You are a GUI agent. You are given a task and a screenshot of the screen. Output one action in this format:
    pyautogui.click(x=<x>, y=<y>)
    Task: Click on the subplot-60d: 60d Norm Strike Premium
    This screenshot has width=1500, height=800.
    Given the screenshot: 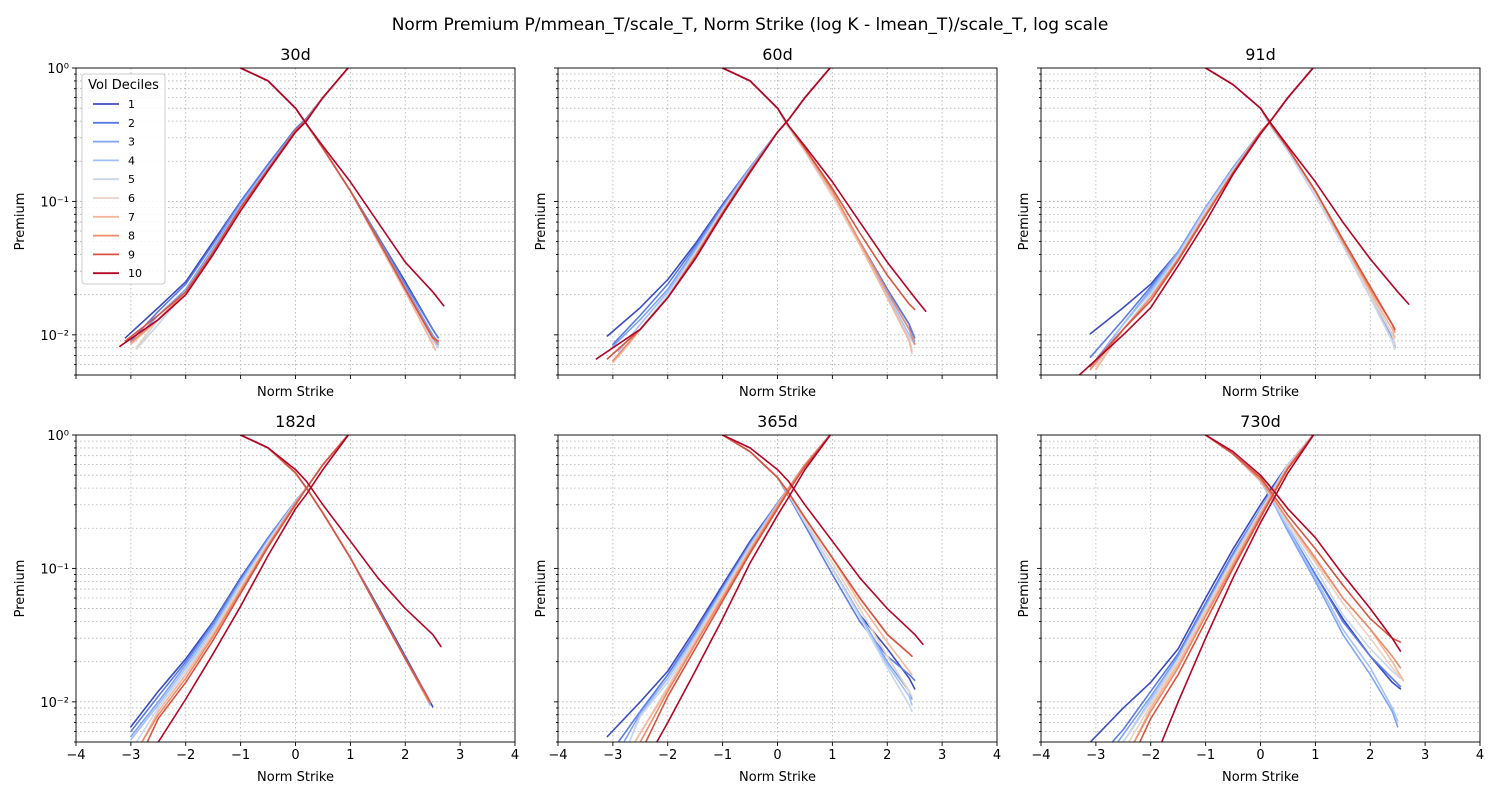 What is the action you would take?
    pyautogui.click(x=766, y=222)
    